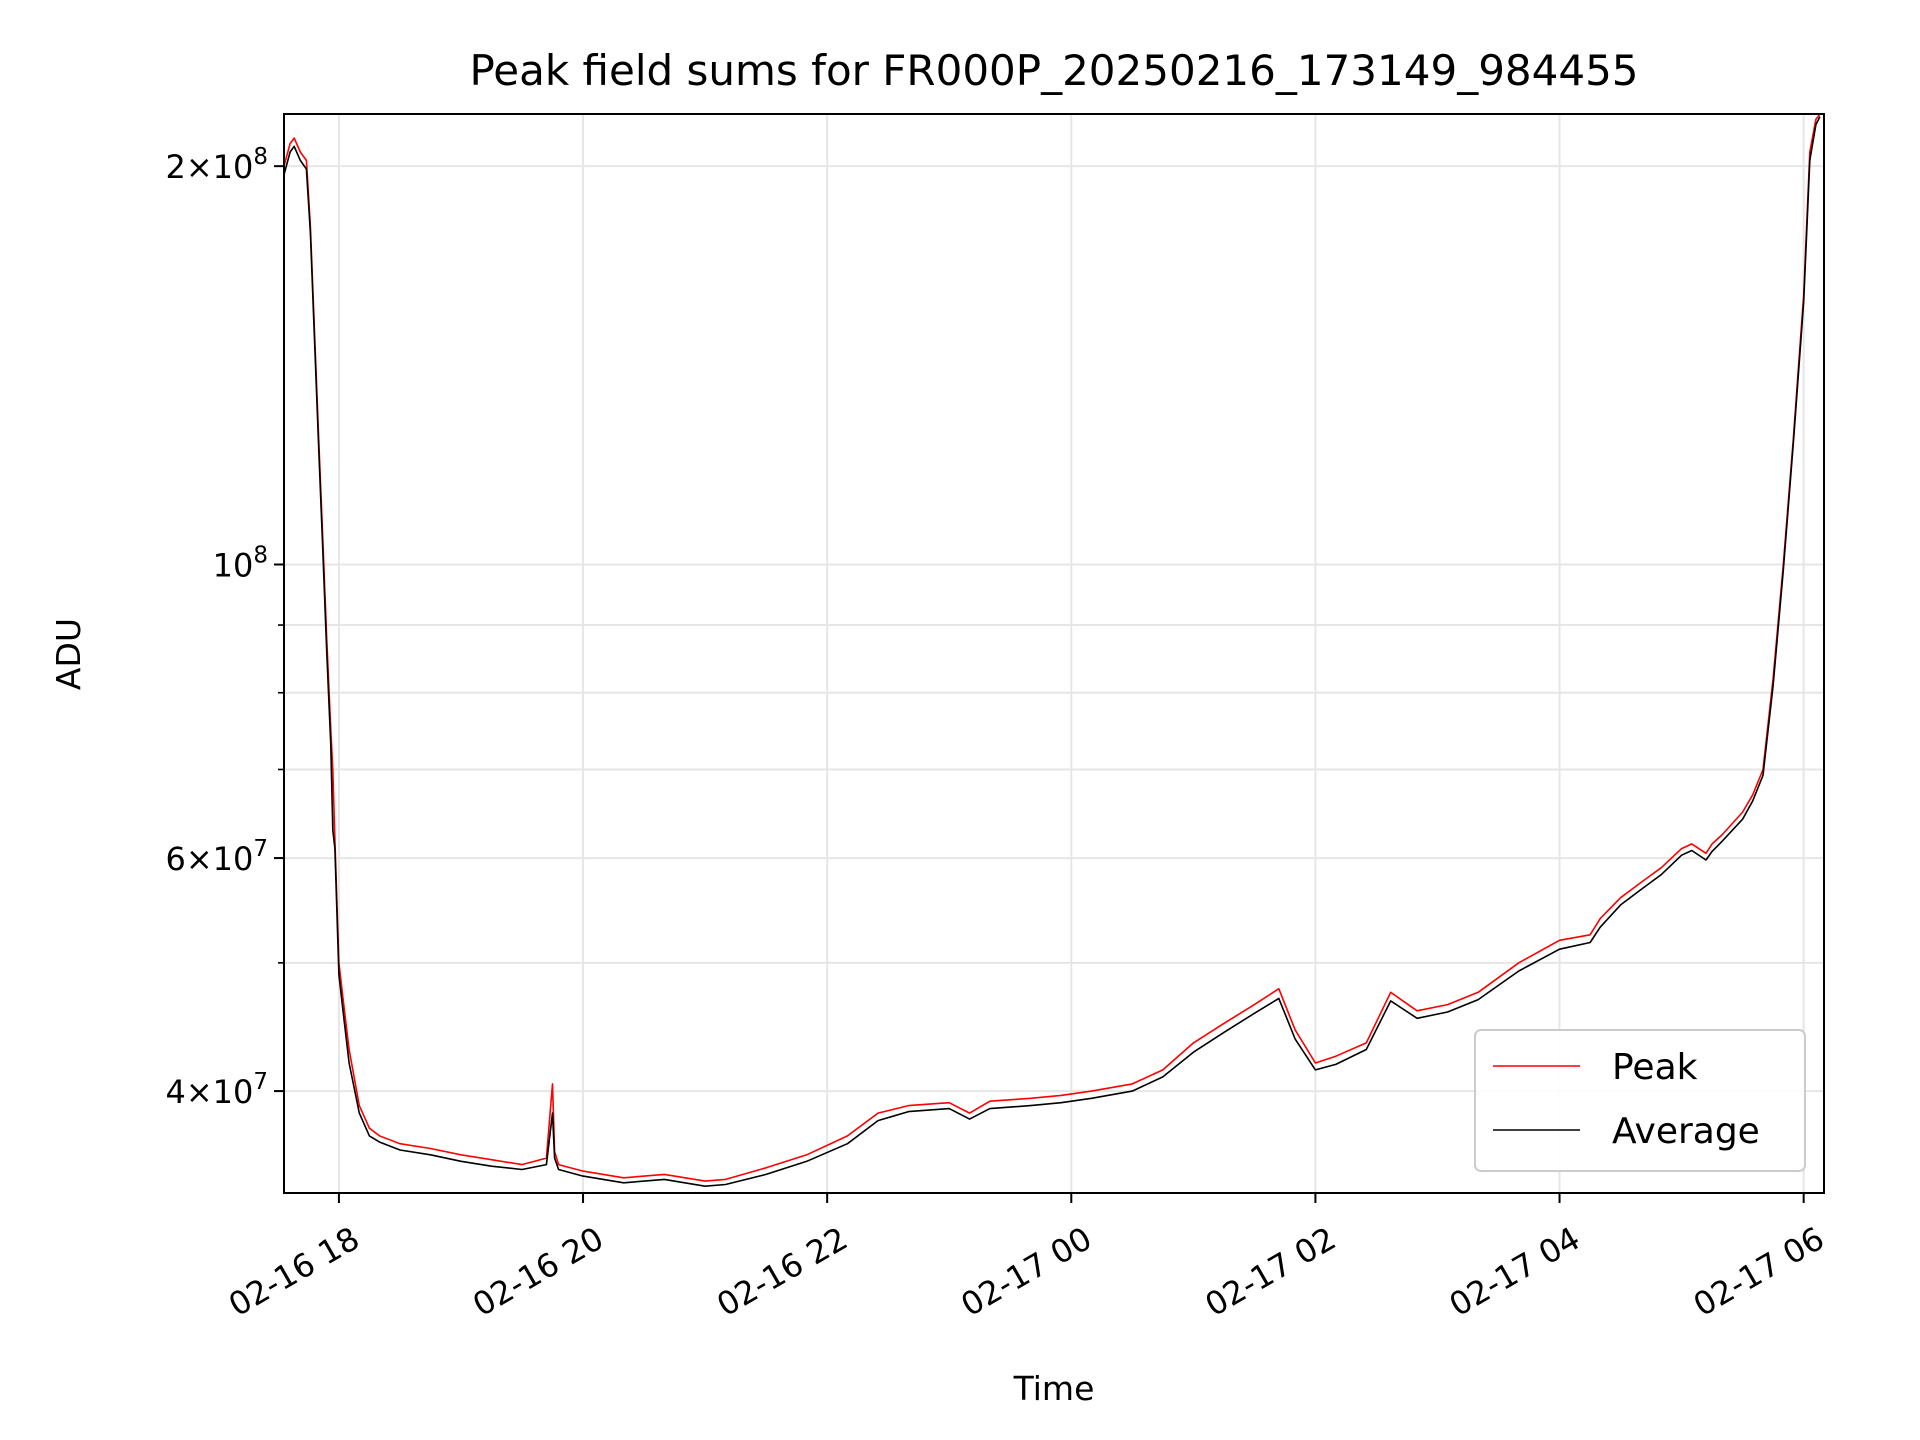 The image size is (1920, 1440). Describe the element at coordinates (1640, 1100) in the screenshot. I see `legend: Peak Average` at that location.